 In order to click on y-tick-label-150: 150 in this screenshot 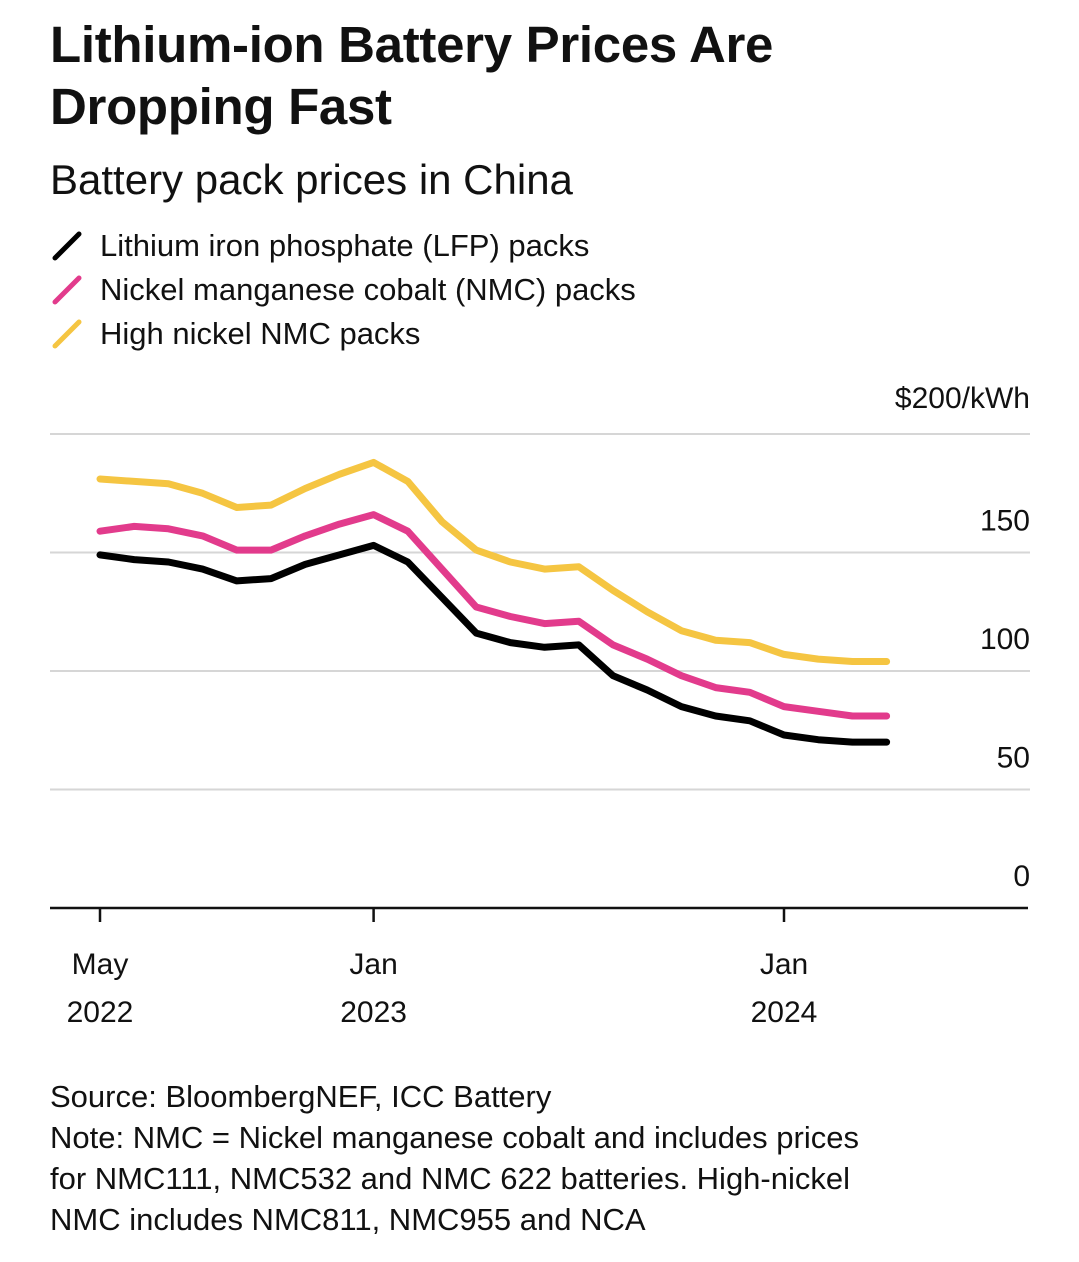, I will do `click(1005, 521)`.